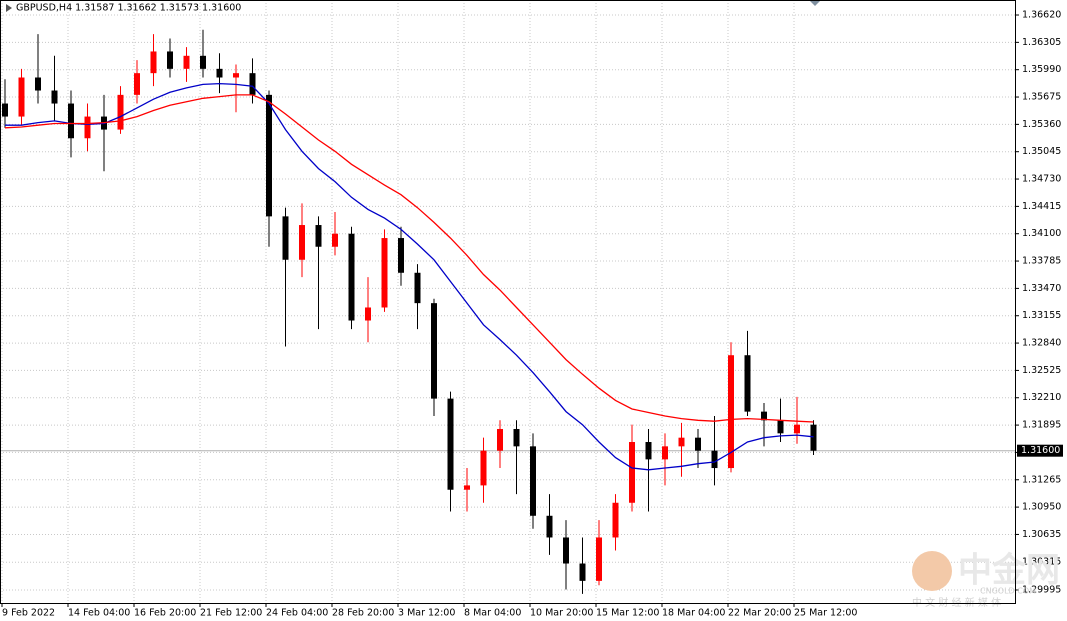 The width and height of the screenshot is (1067, 621). Describe the element at coordinates (1041, 233) in the screenshot. I see `y-tick-label: 1.34100` at that location.